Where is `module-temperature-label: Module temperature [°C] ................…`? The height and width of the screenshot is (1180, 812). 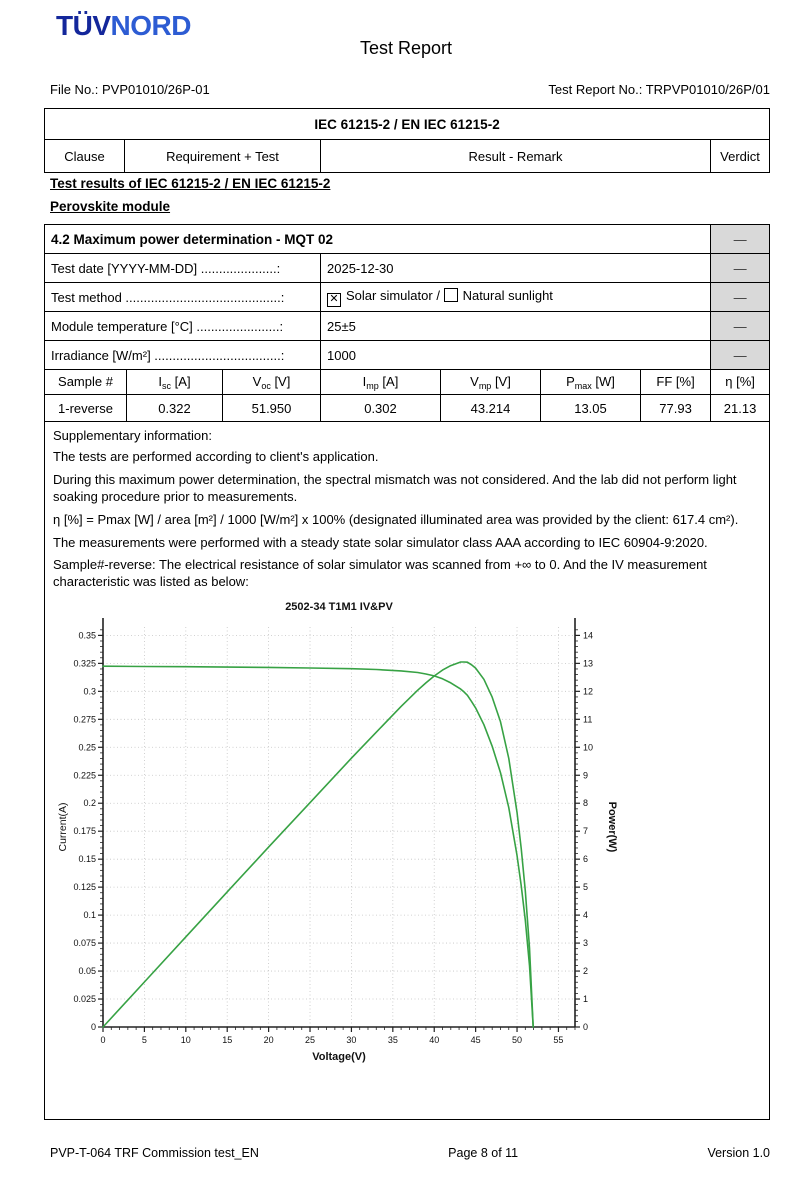
module-temperature-label: Module temperature [°C] ................… is located at coordinates (182, 326).